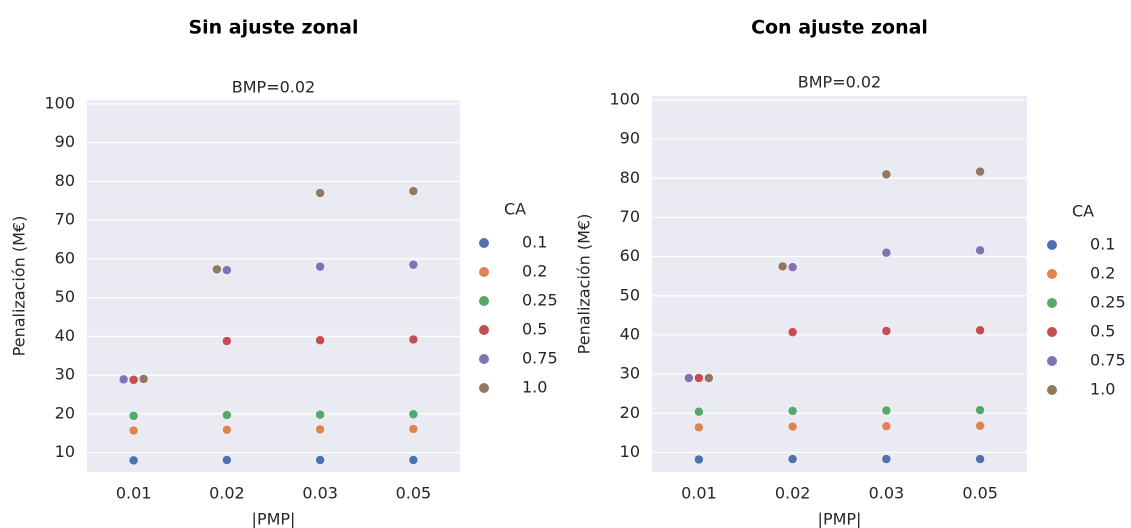  I want to click on legend-label: 0.2, so click(1102, 273).